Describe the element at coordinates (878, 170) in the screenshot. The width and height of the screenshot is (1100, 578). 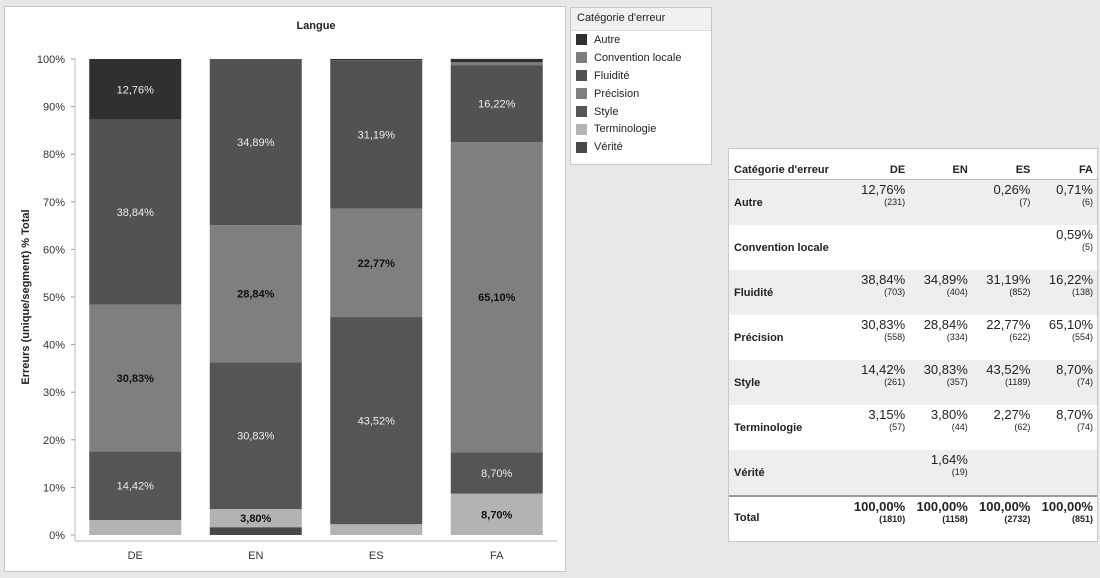
I see `column-header-de: DE` at that location.